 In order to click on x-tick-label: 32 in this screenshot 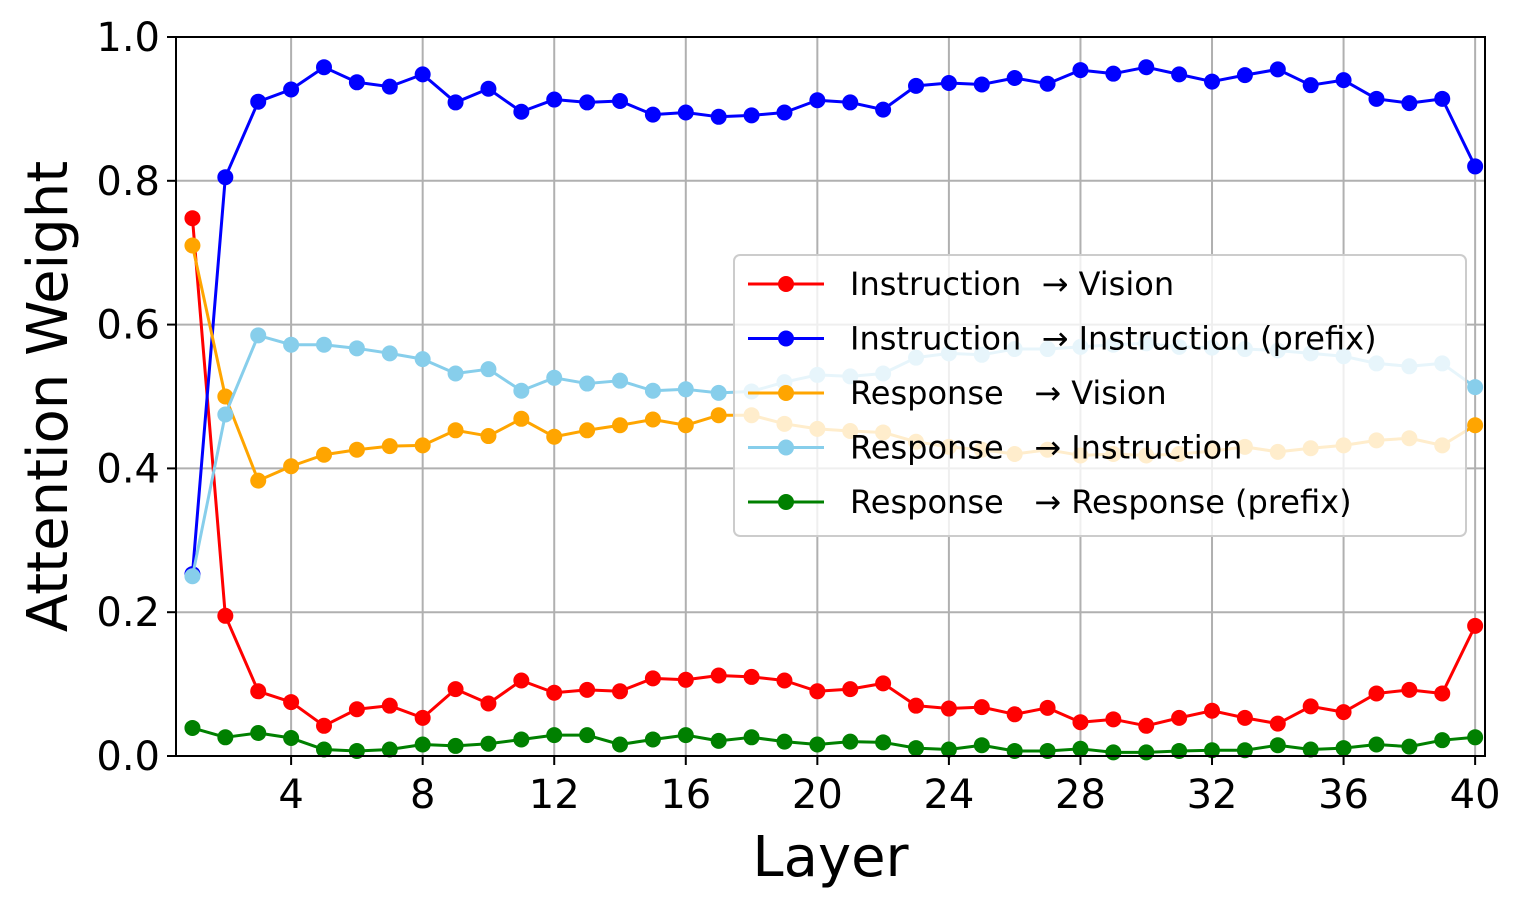, I will do `click(1212, 795)`.